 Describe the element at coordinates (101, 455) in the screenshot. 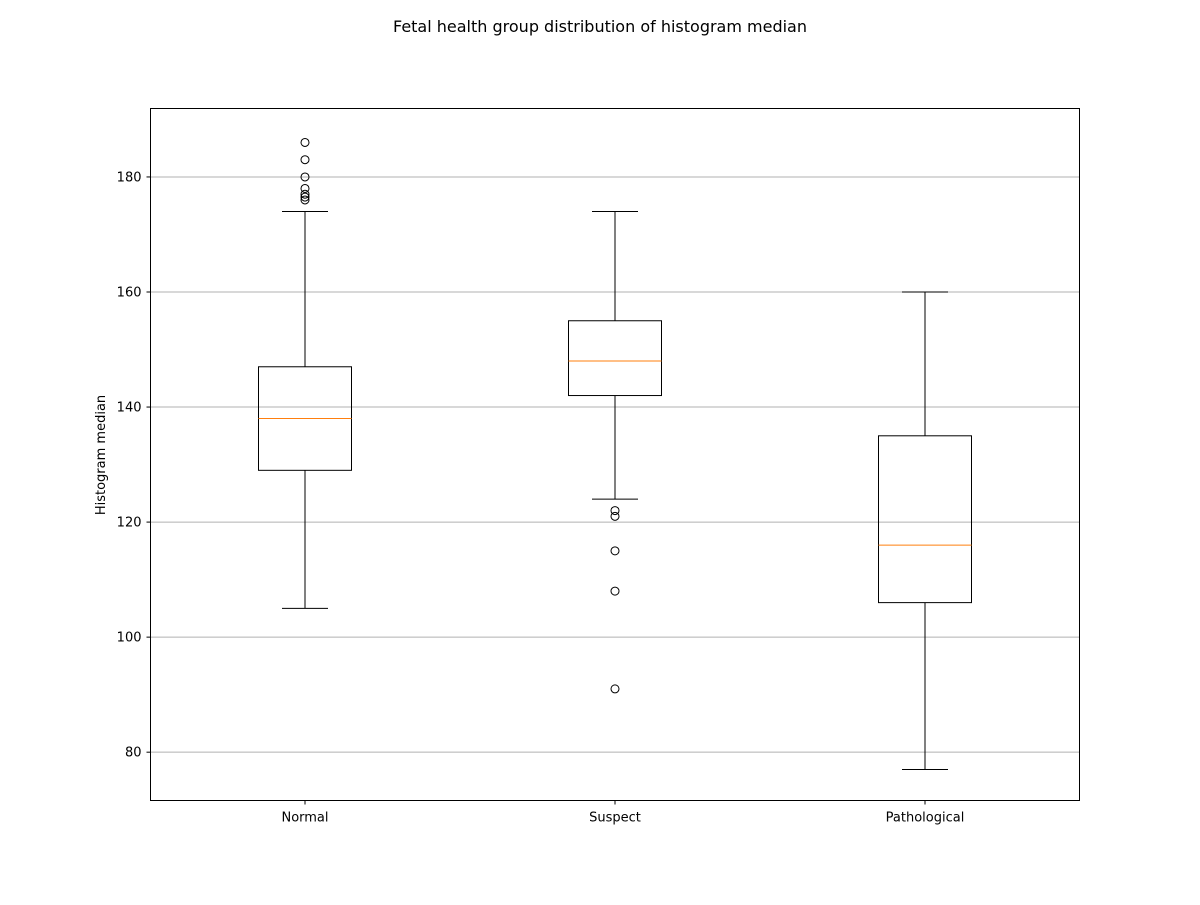

I see `y-axis-label: Histogram median` at that location.